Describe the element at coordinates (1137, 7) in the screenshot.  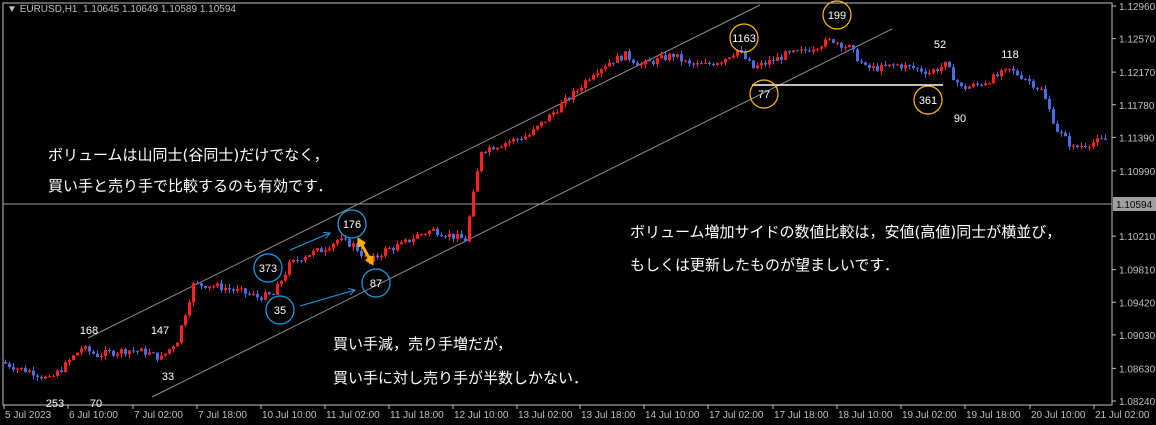
I see `y-tick-label: 1.12960` at that location.